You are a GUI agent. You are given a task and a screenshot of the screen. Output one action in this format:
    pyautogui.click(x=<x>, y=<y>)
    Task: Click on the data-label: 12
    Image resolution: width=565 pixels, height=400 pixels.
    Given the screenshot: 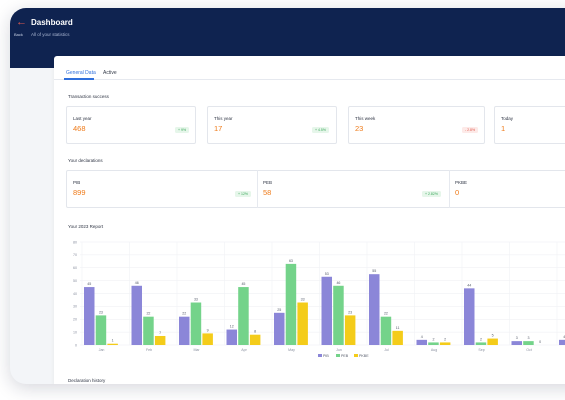 What is the action you would take?
    pyautogui.click(x=232, y=327)
    